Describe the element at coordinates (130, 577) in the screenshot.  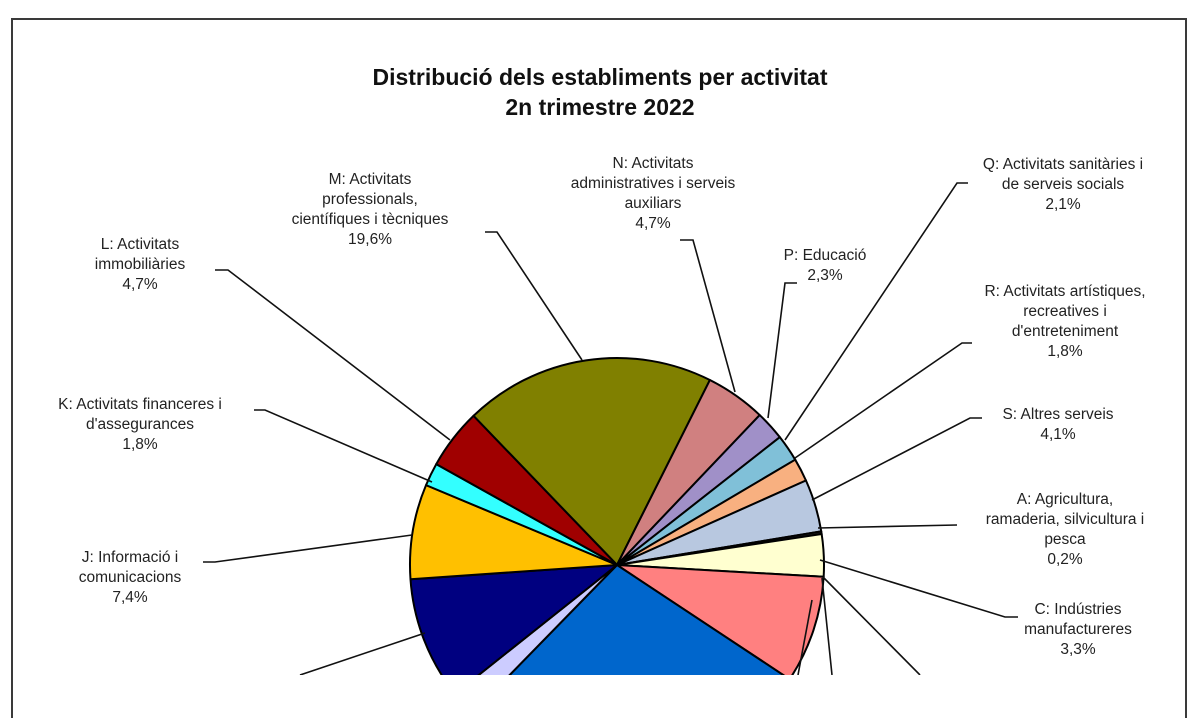
I see `slice-label-j: J: Informació i comunicacions 7,4%` at that location.